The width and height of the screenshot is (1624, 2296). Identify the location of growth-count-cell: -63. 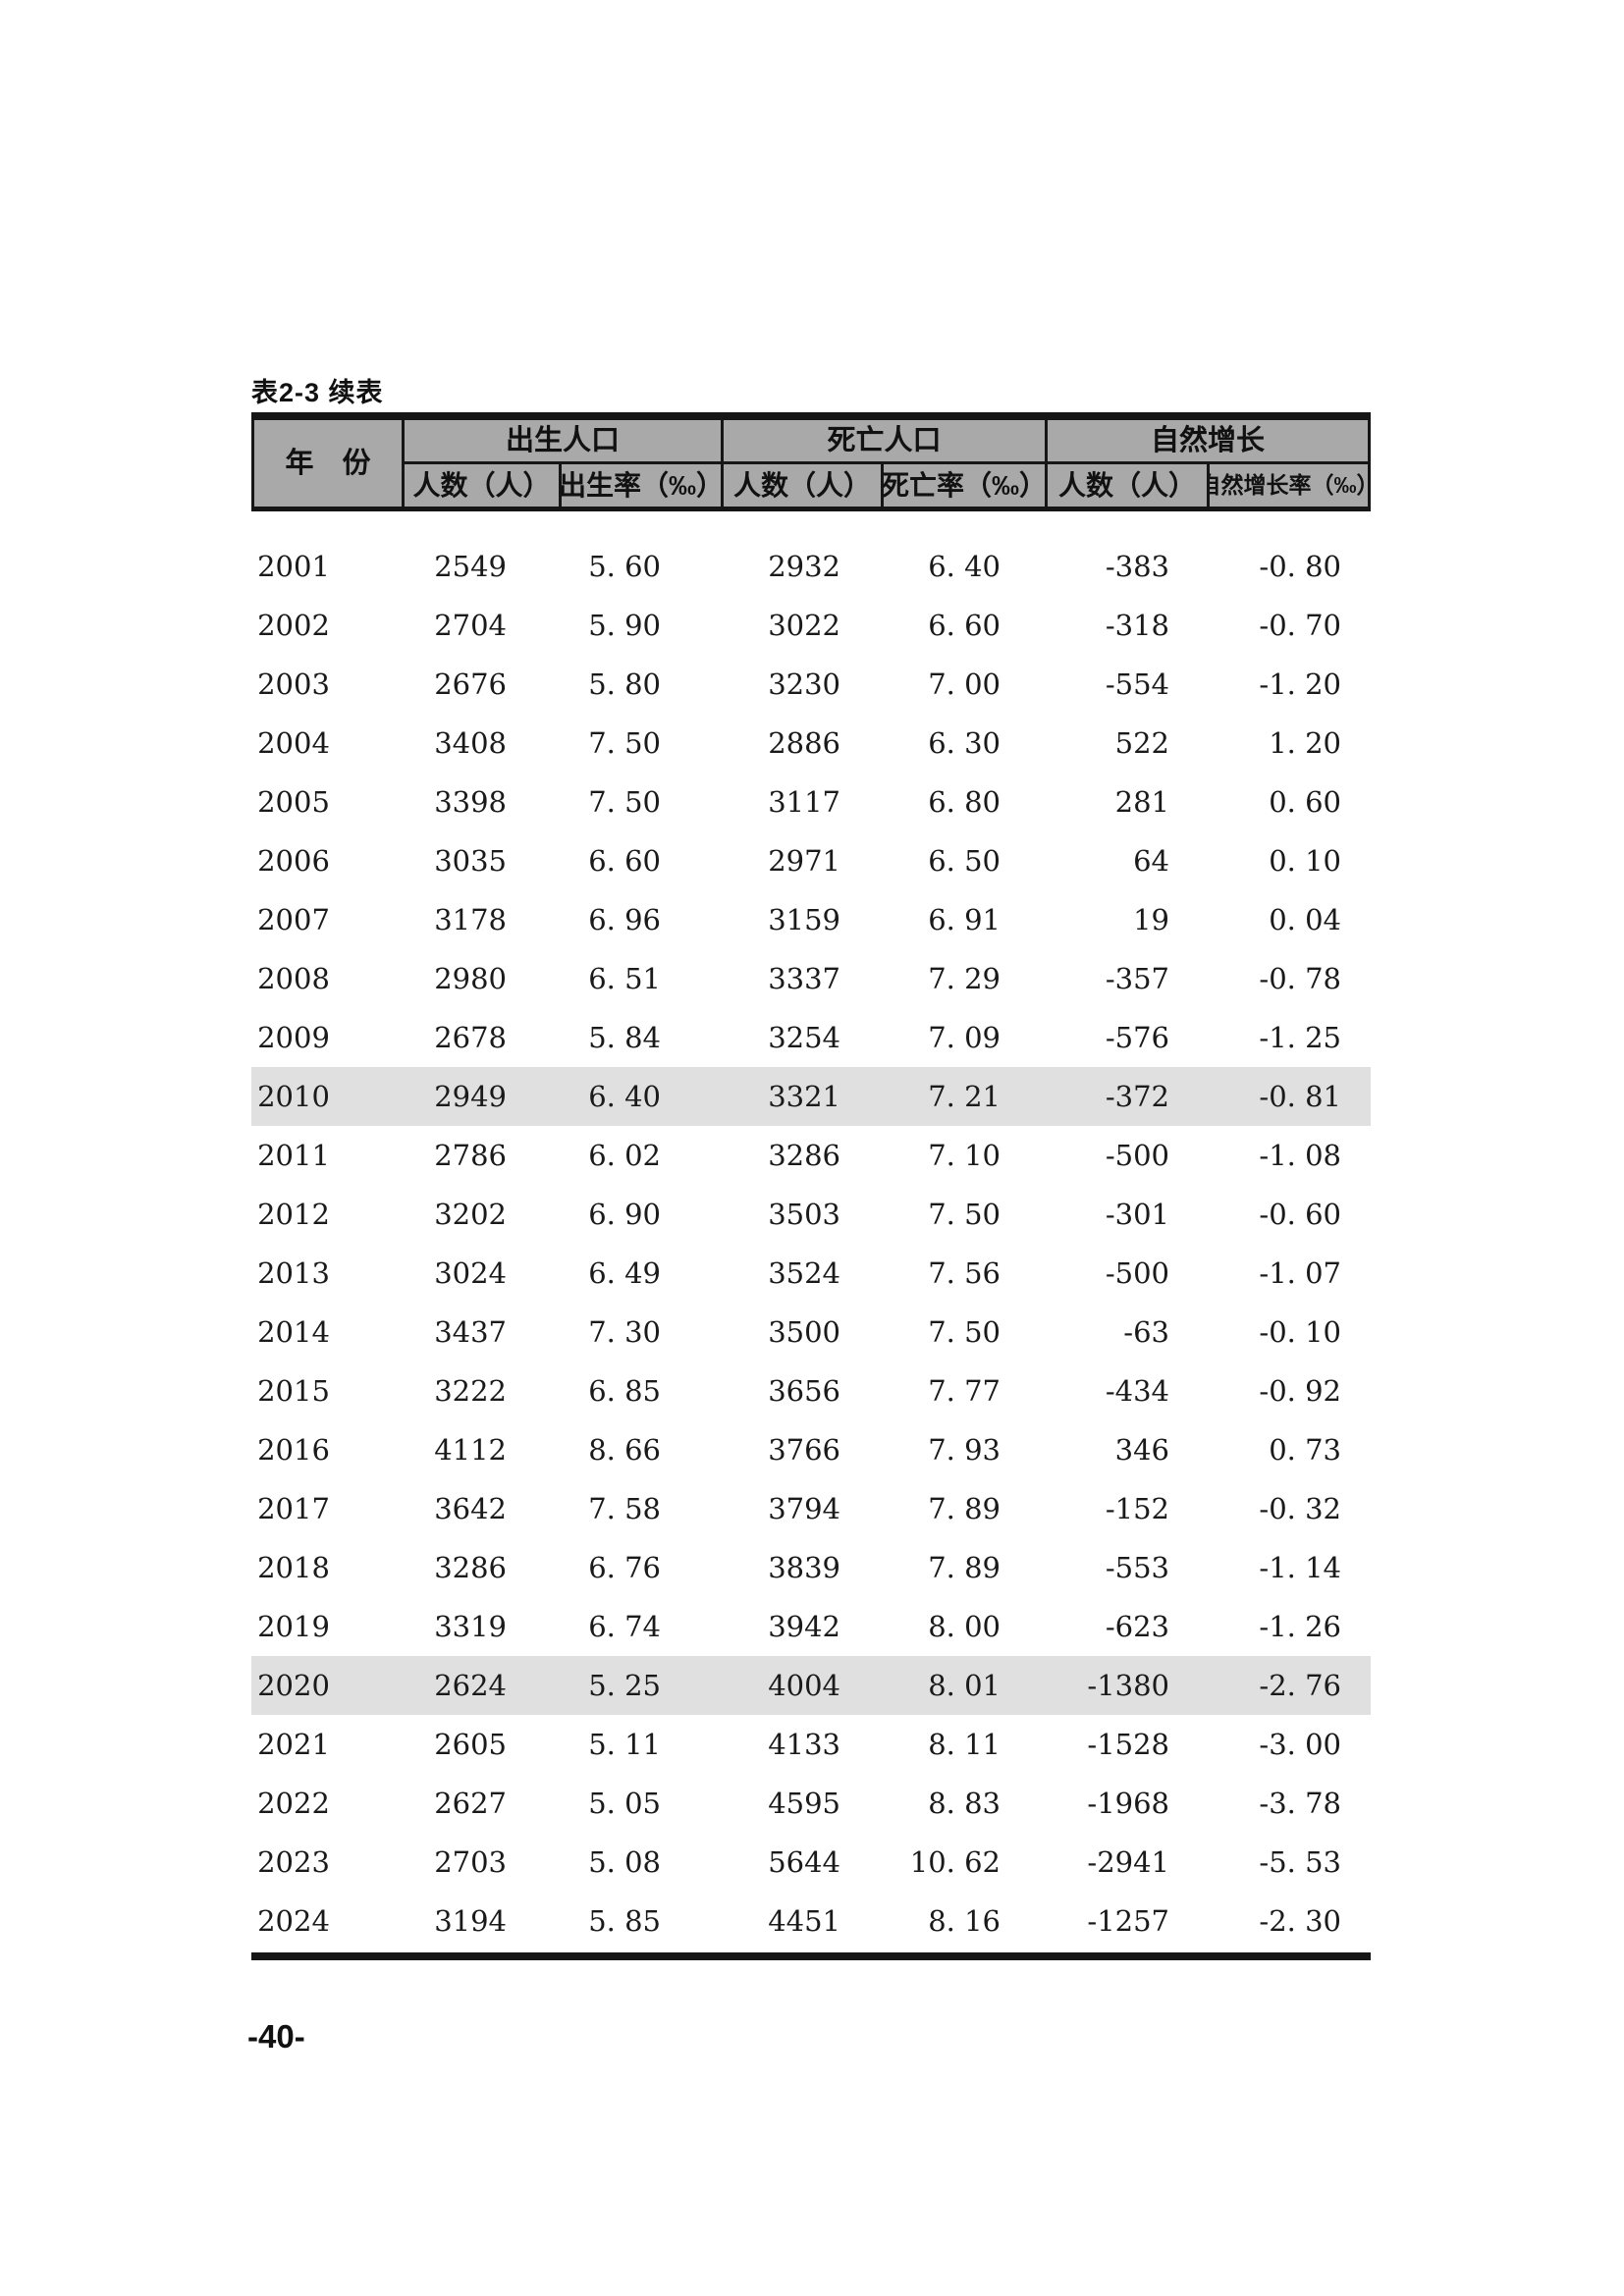
(1146, 1332).